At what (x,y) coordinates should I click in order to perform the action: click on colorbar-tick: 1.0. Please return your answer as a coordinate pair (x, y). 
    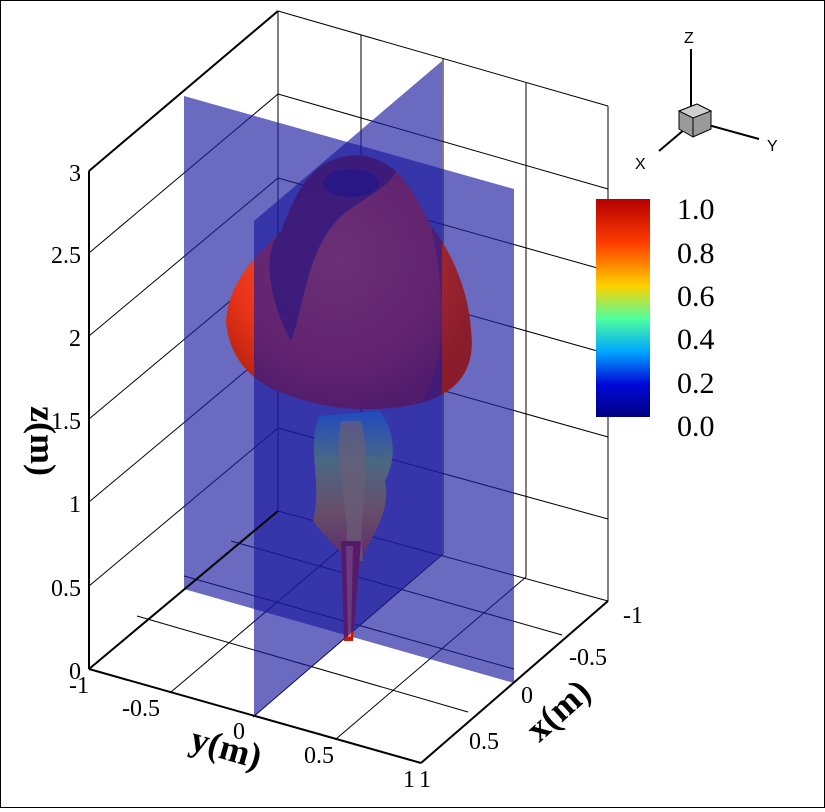
    Looking at the image, I should click on (696, 209).